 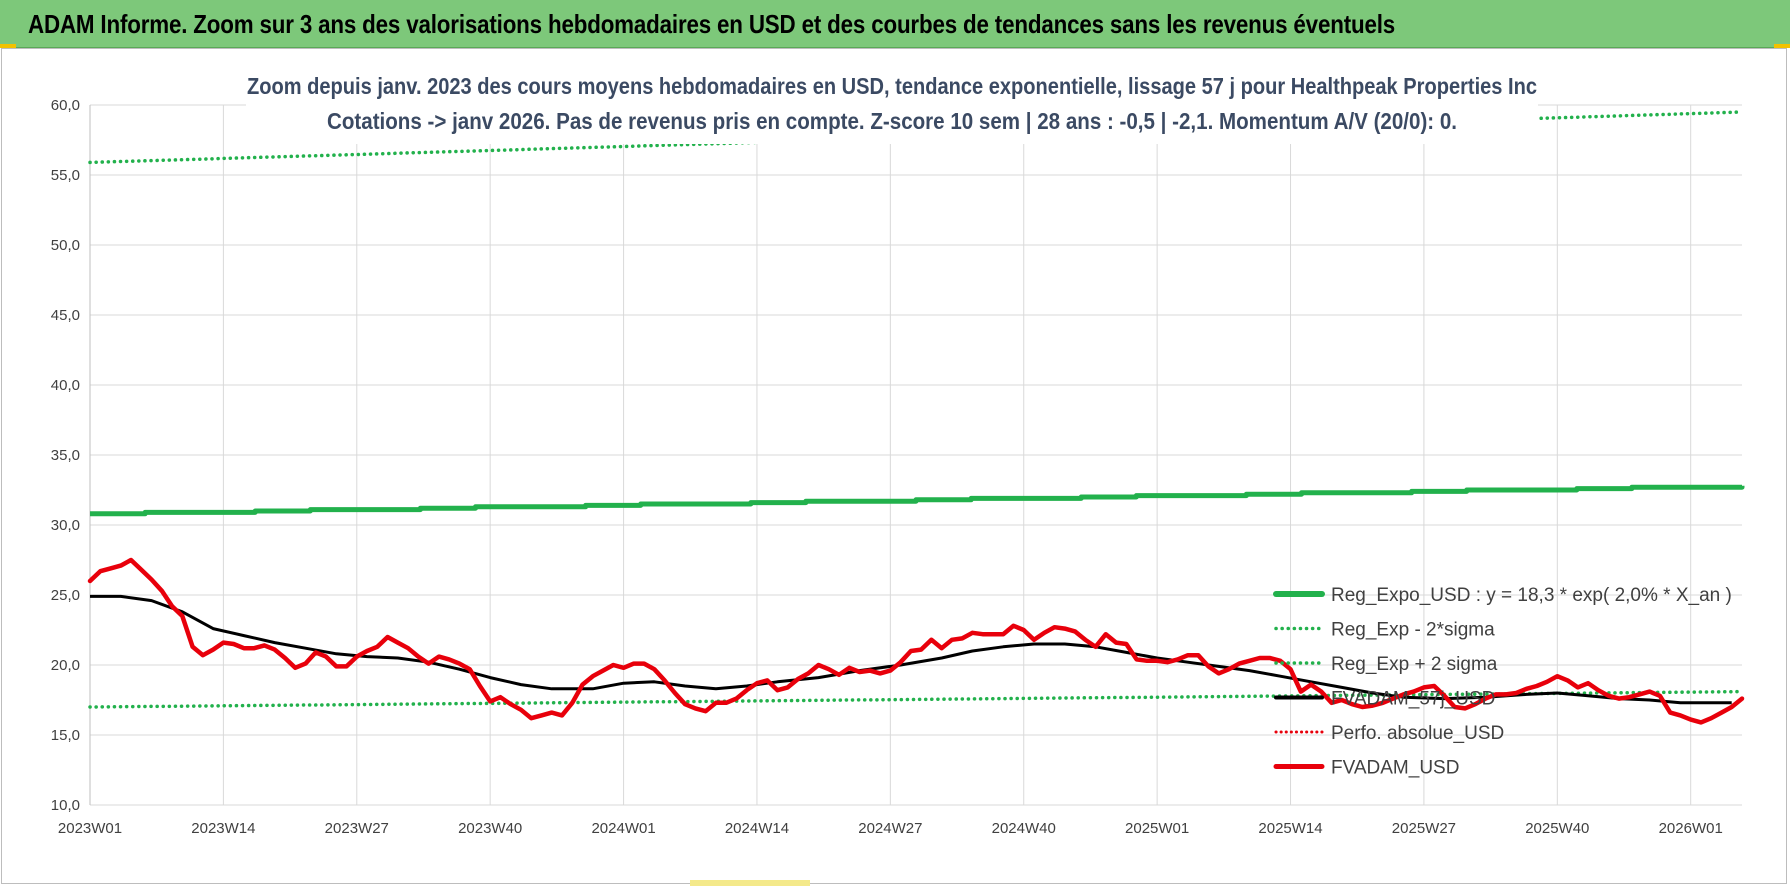 I want to click on x-tick-label: 2026W01, so click(x=1691, y=828).